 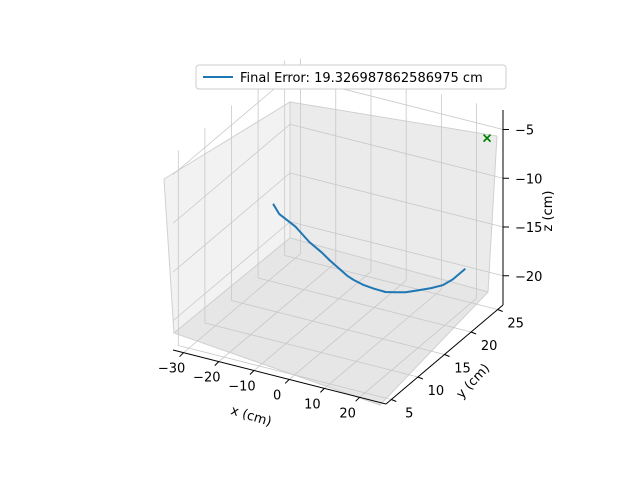 What do you see at coordinates (528, 277) in the screenshot?
I see `z-tick-label: −20` at bounding box center [528, 277].